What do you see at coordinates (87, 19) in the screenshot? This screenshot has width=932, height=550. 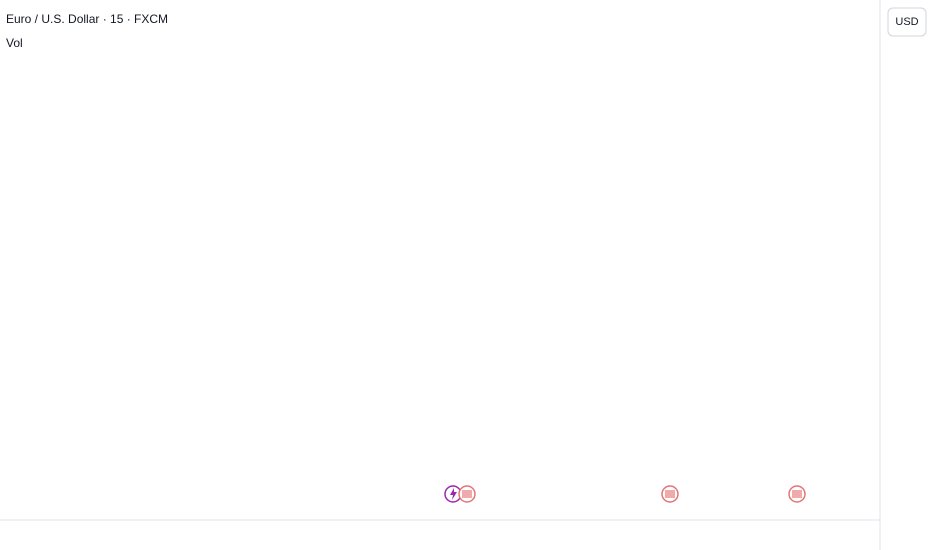 I see `chart-title: Euro / U.S. Dollar · 15 · FXCM` at bounding box center [87, 19].